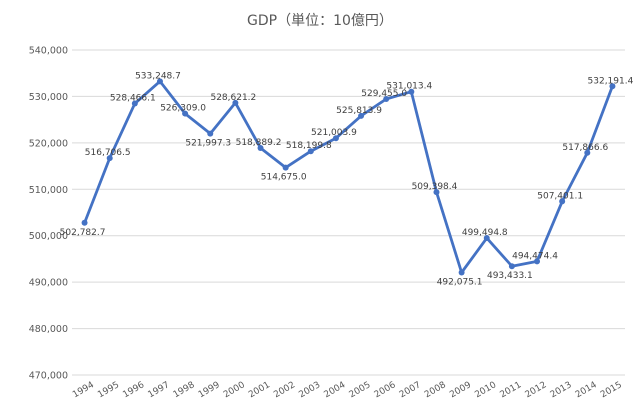 This screenshot has width=640, height=409. I want to click on data-label: 533,248.7, so click(158, 76).